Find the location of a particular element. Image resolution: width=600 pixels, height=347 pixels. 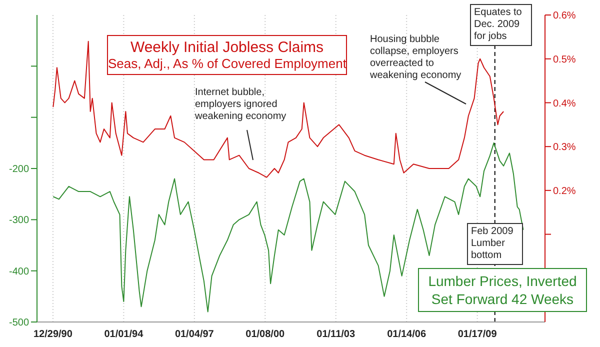

y2-tick-label: 0.3% is located at coordinates (564, 148).